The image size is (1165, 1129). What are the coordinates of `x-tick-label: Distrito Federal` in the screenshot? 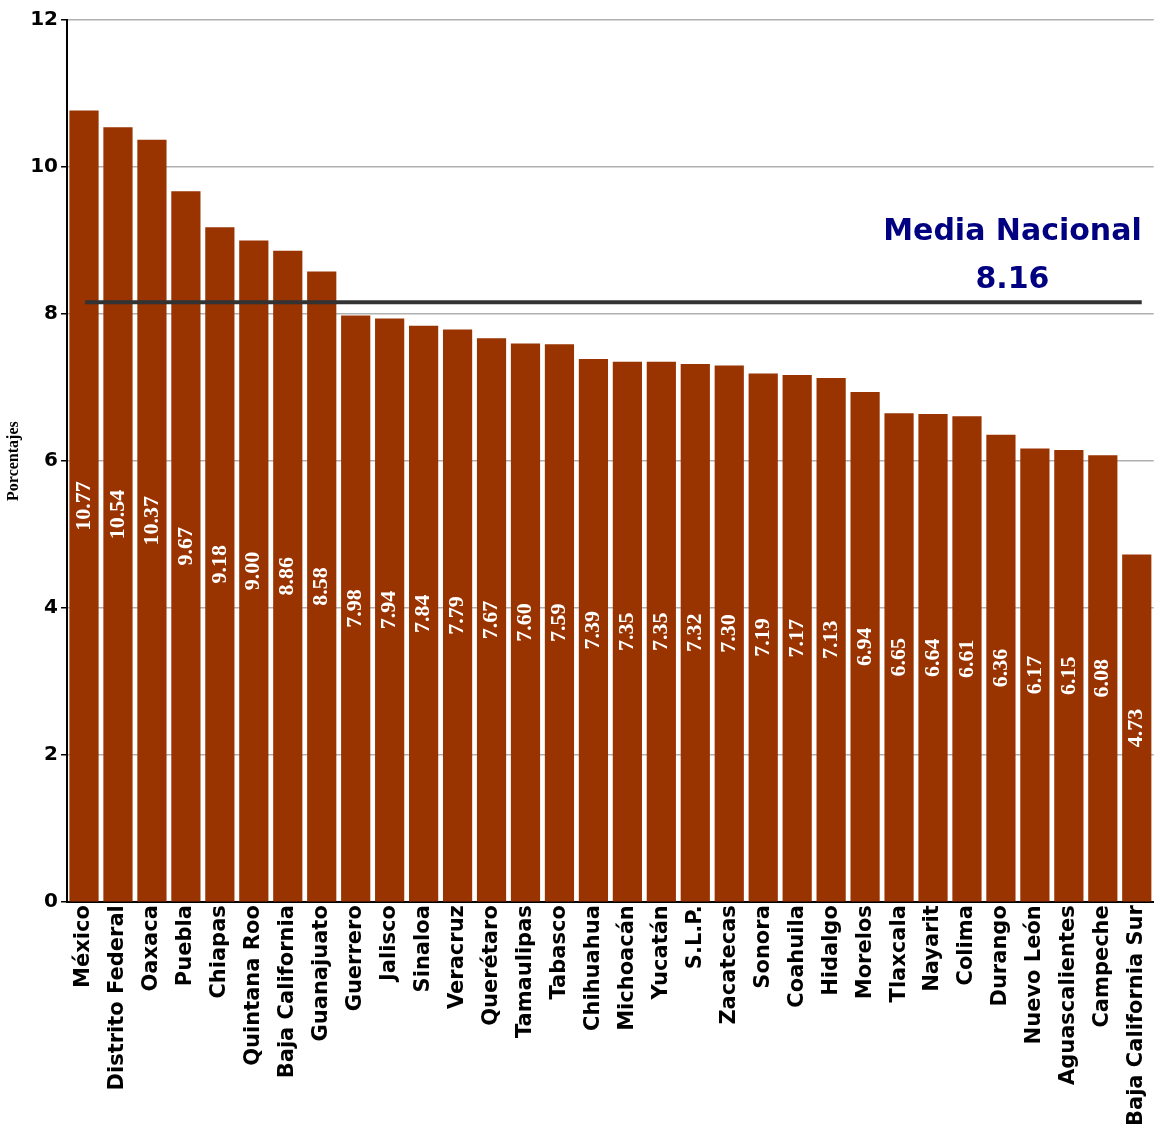 It's located at (116, 998).